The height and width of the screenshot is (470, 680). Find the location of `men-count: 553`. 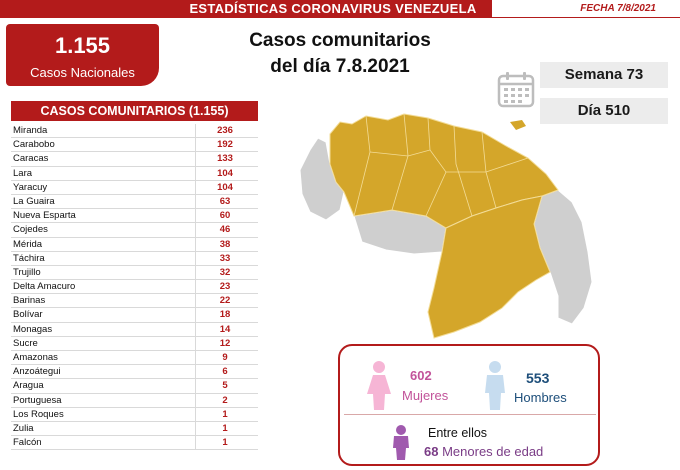

men-count: 553 is located at coordinates (538, 378).